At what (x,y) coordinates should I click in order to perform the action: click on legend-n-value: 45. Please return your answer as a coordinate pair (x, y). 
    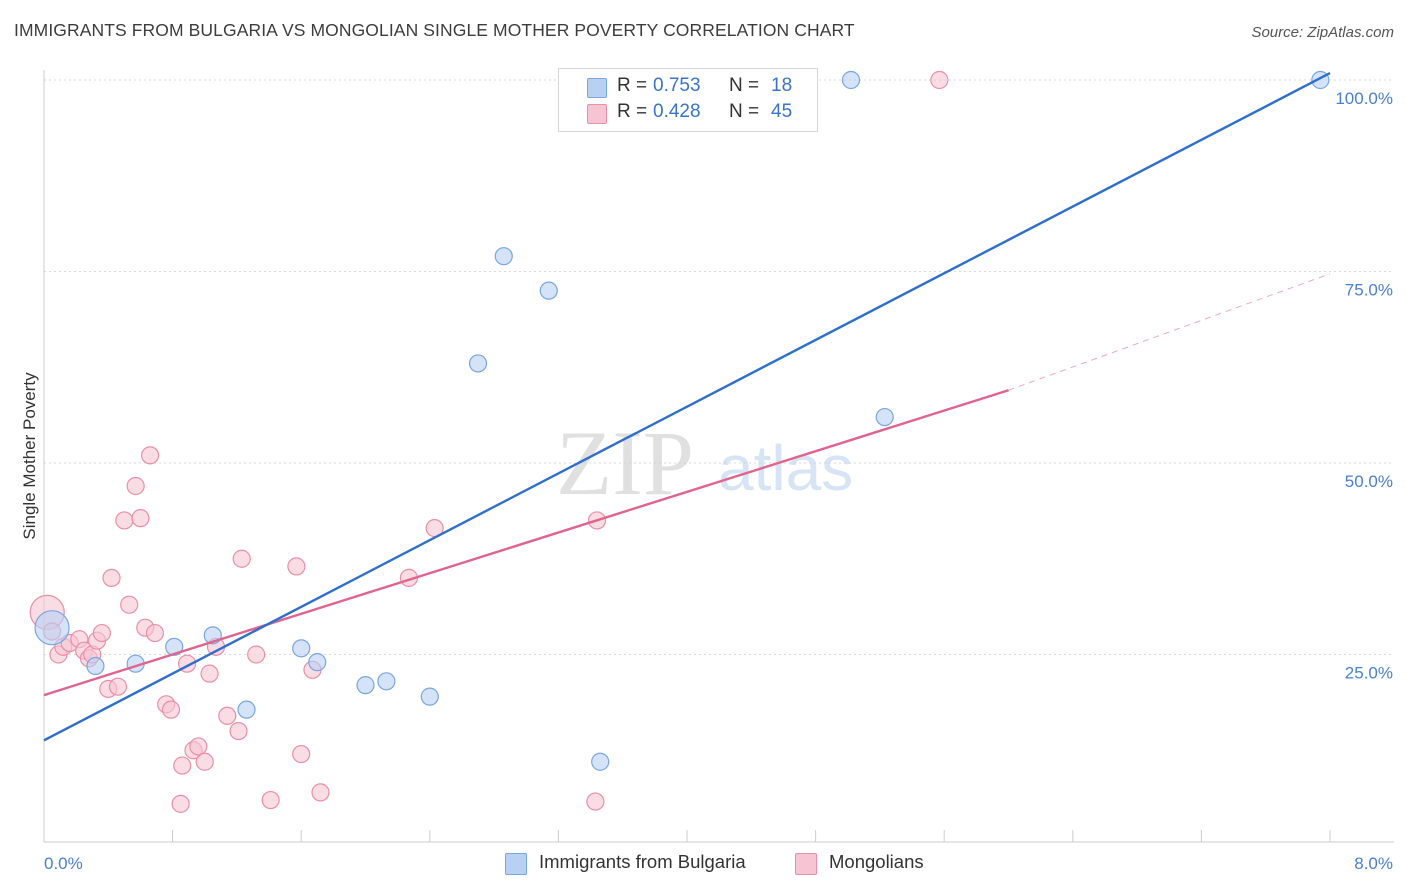
    Looking at the image, I should click on (782, 111).